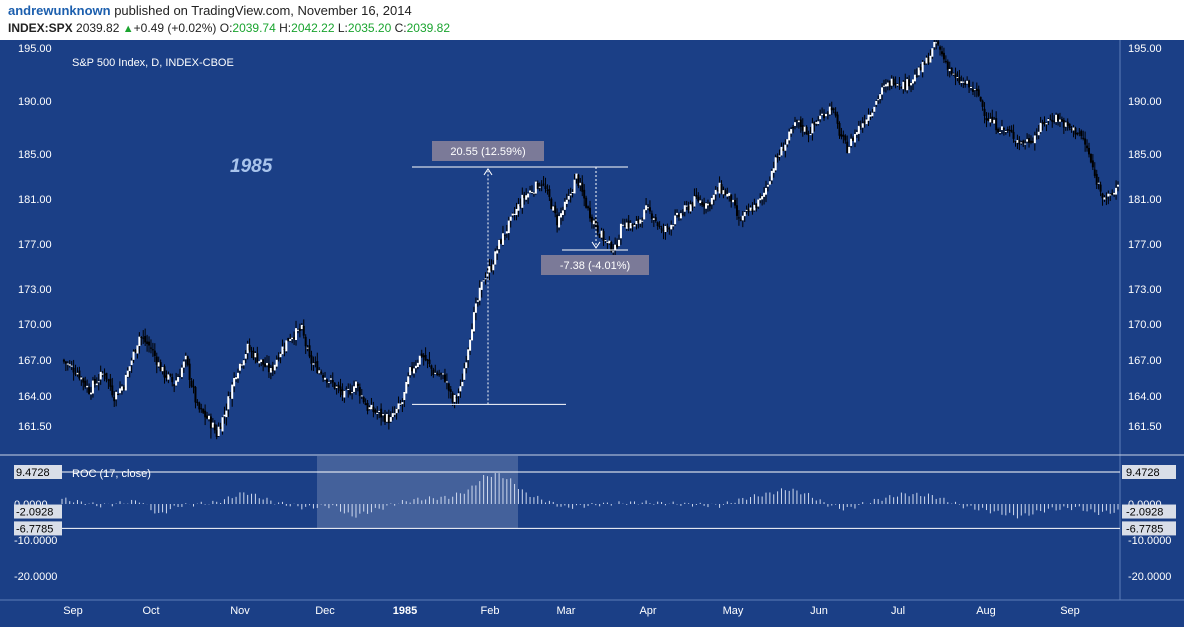  What do you see at coordinates (240, 611) in the screenshot?
I see `time-tick-label: Nov` at bounding box center [240, 611].